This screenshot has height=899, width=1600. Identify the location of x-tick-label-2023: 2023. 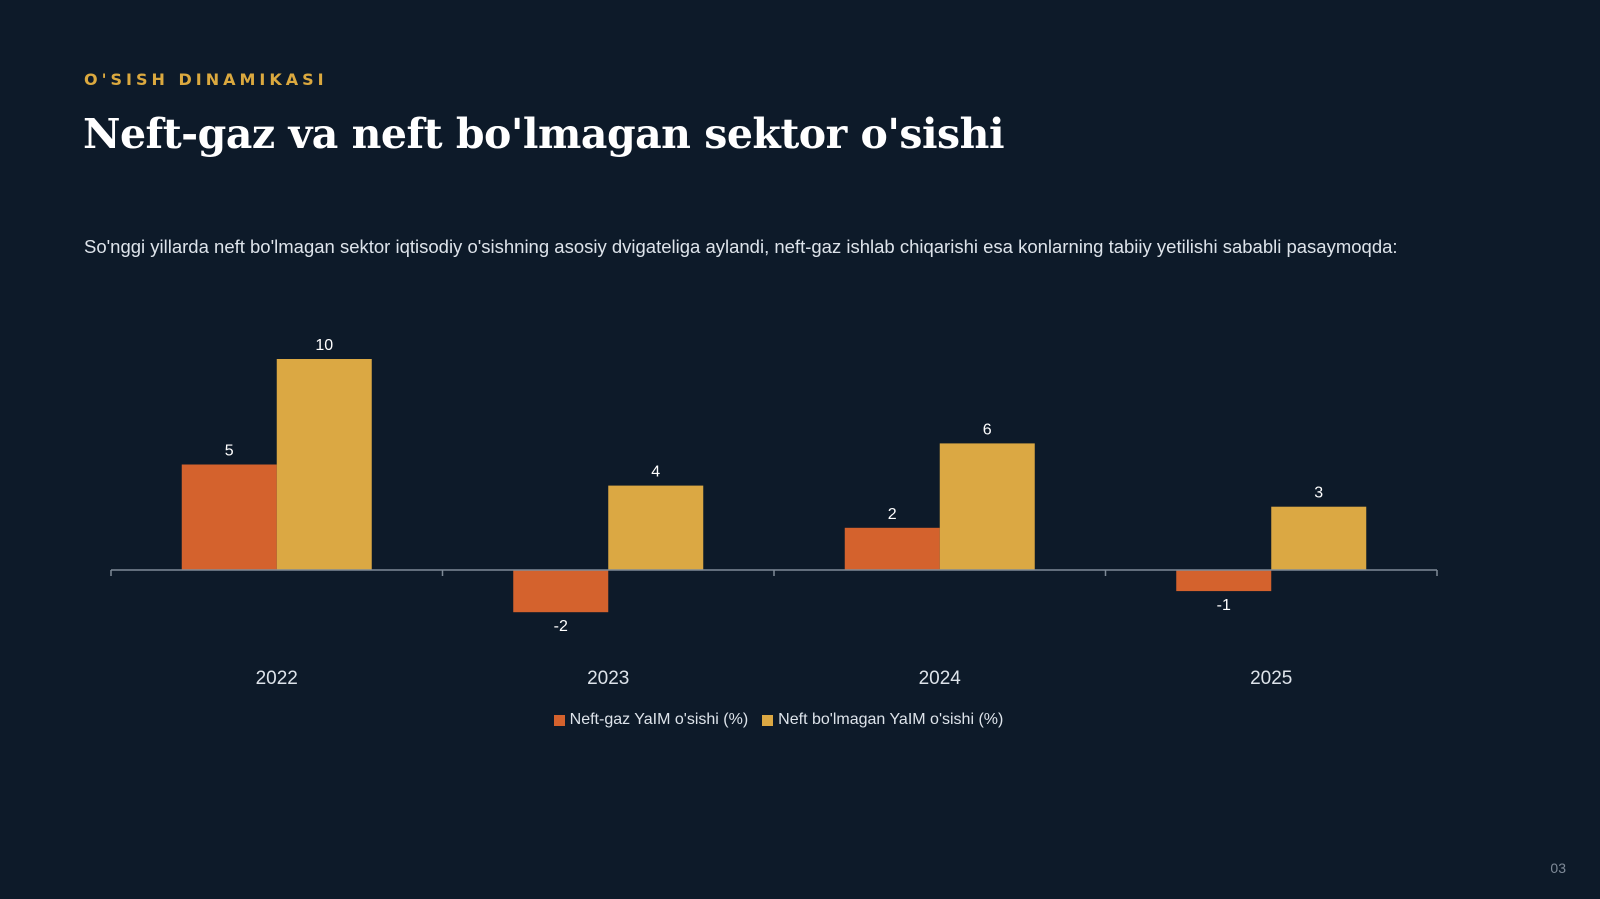
(608, 678).